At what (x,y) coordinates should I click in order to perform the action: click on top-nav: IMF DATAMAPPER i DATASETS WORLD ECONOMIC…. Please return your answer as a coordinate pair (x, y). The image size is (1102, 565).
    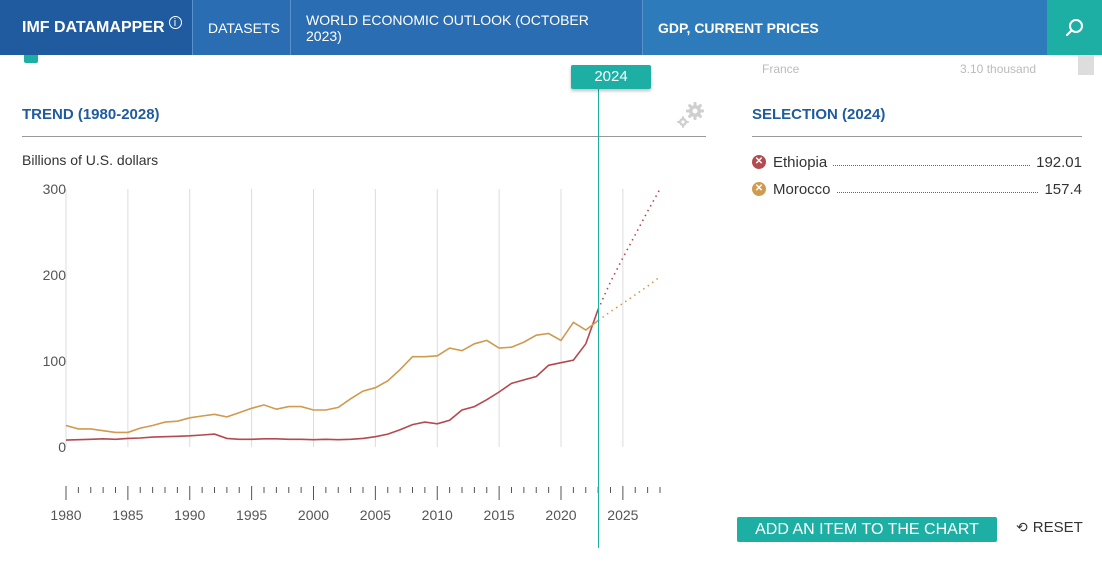
    Looking at the image, I should click on (551, 27).